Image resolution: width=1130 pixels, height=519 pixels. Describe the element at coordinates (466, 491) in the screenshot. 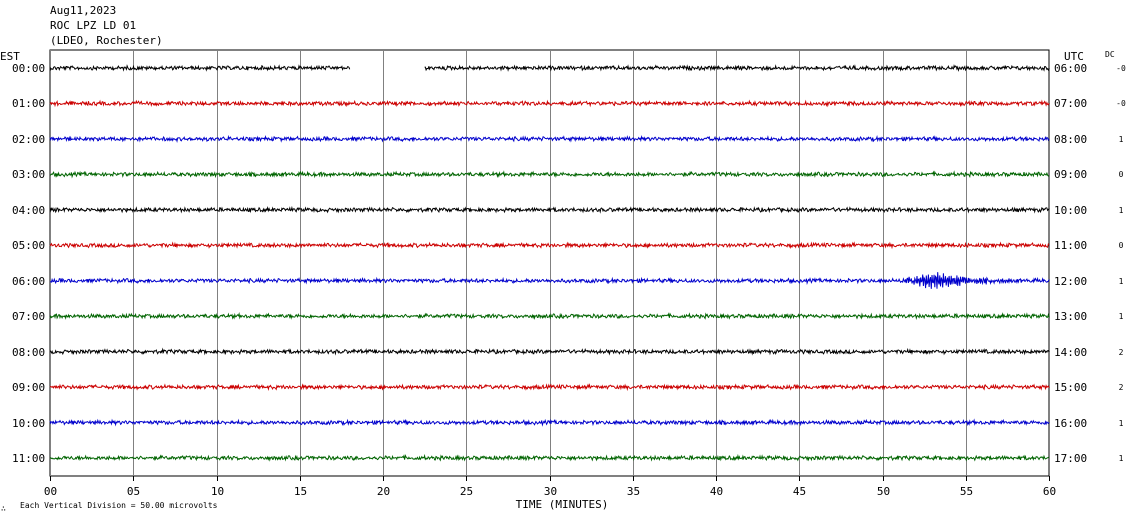

I see `x-tick-label: 25` at that location.